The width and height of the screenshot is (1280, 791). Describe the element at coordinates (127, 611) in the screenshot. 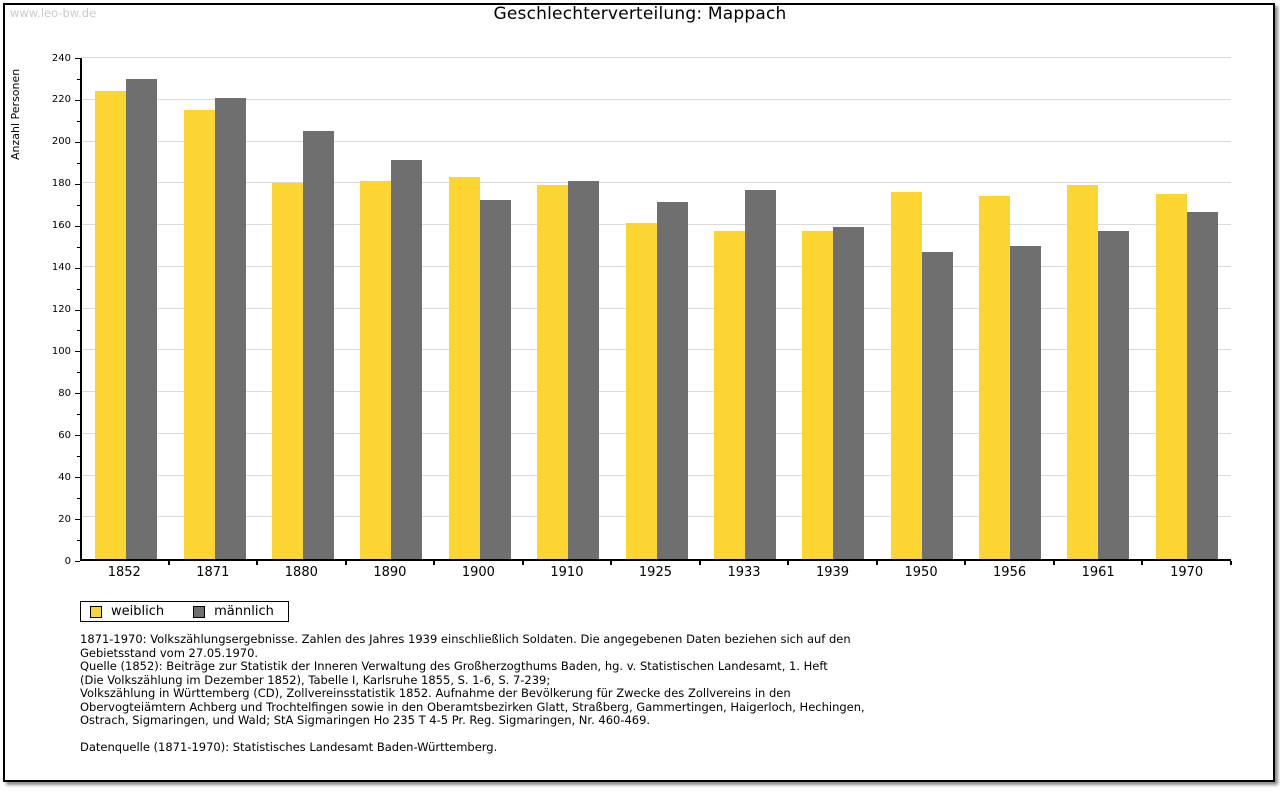

I see `legend-item-weiblich: weiblich` at that location.